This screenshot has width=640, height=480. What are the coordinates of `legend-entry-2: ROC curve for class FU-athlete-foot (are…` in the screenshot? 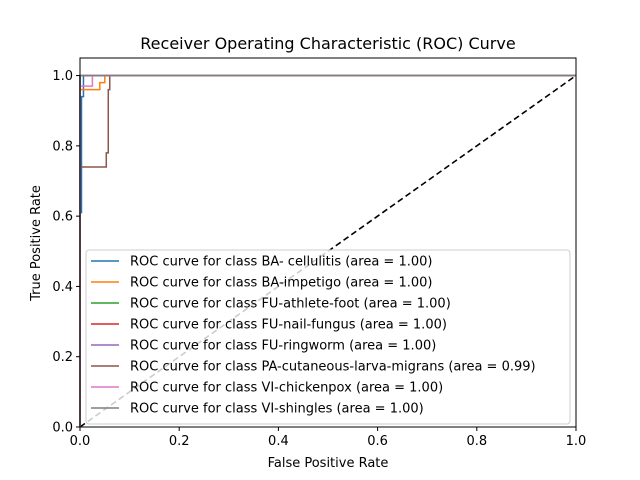 It's located at (290, 304).